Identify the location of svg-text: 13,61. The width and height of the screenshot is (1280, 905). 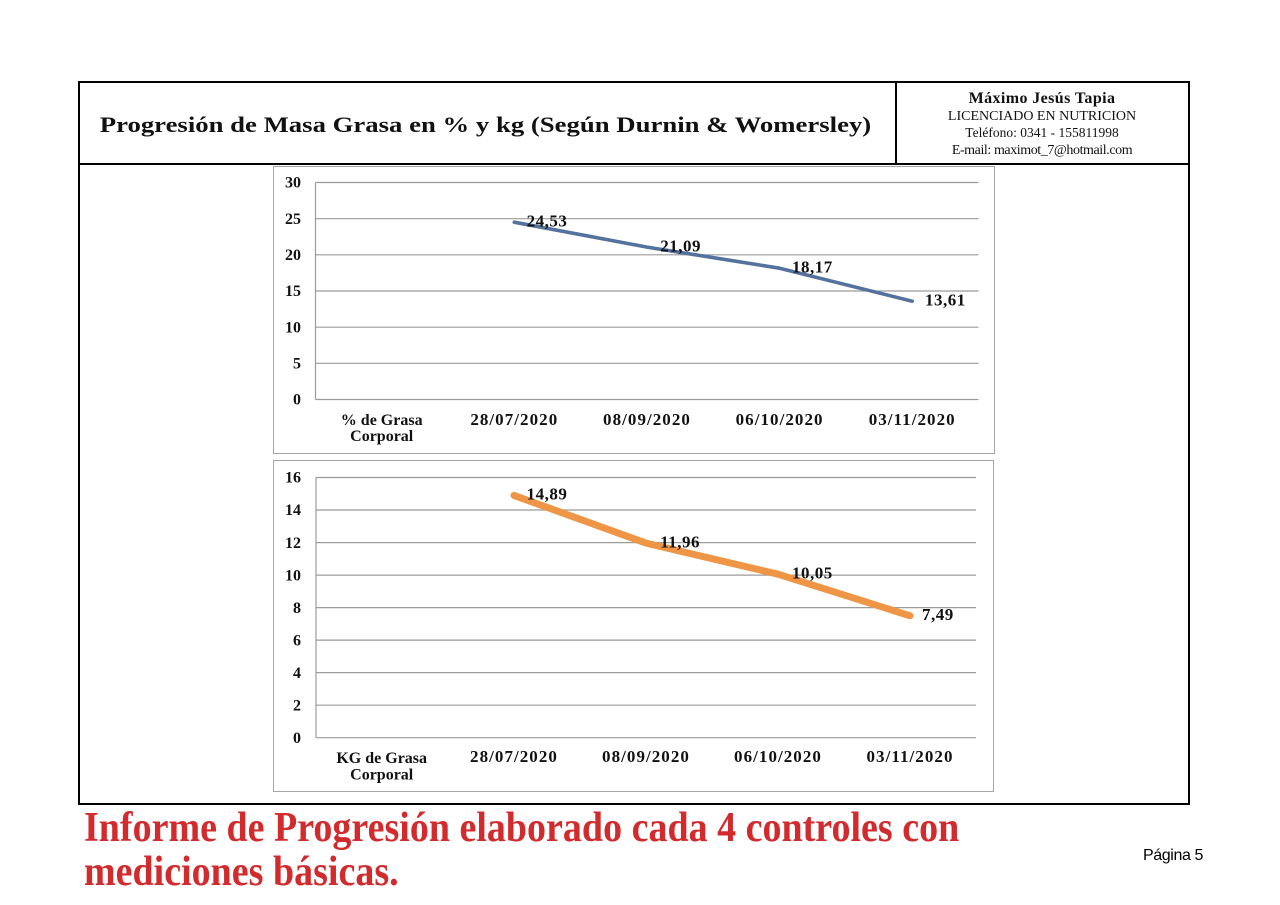
(945, 300).